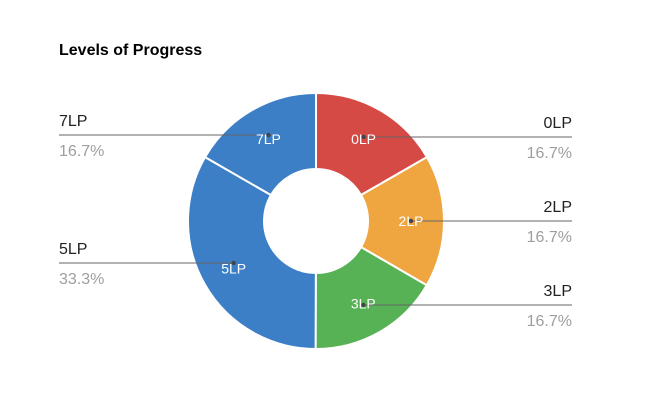 This screenshot has width=650, height=400. Describe the element at coordinates (558, 207) in the screenshot. I see `legend-name-2lp: 2LP` at that location.